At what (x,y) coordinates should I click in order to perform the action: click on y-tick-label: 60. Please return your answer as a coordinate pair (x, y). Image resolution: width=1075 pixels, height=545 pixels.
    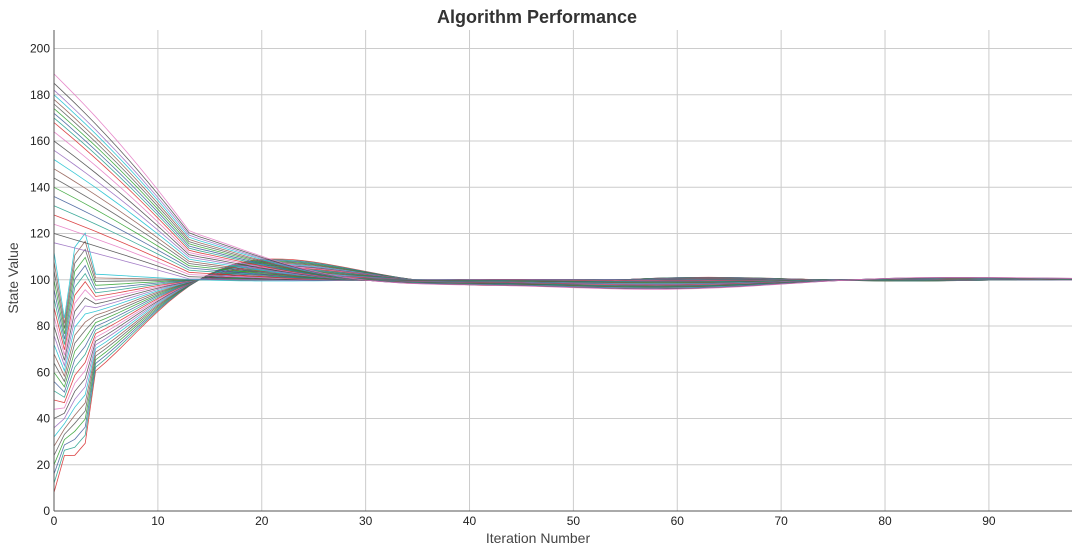
    Looking at the image, I should click on (44, 372).